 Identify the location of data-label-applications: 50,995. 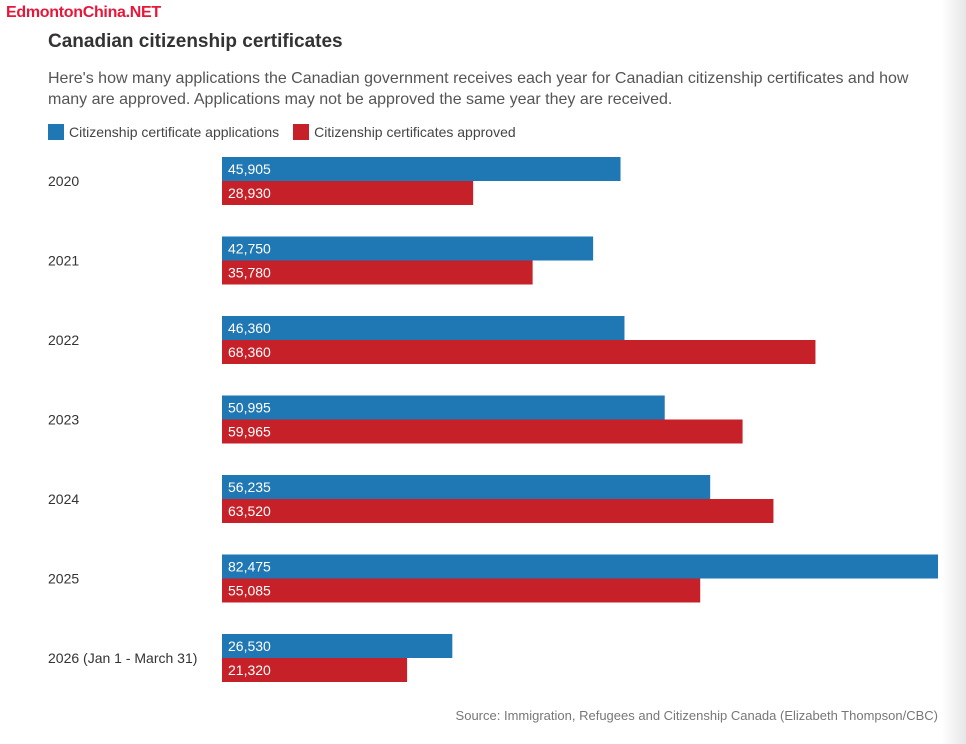
(249, 408).